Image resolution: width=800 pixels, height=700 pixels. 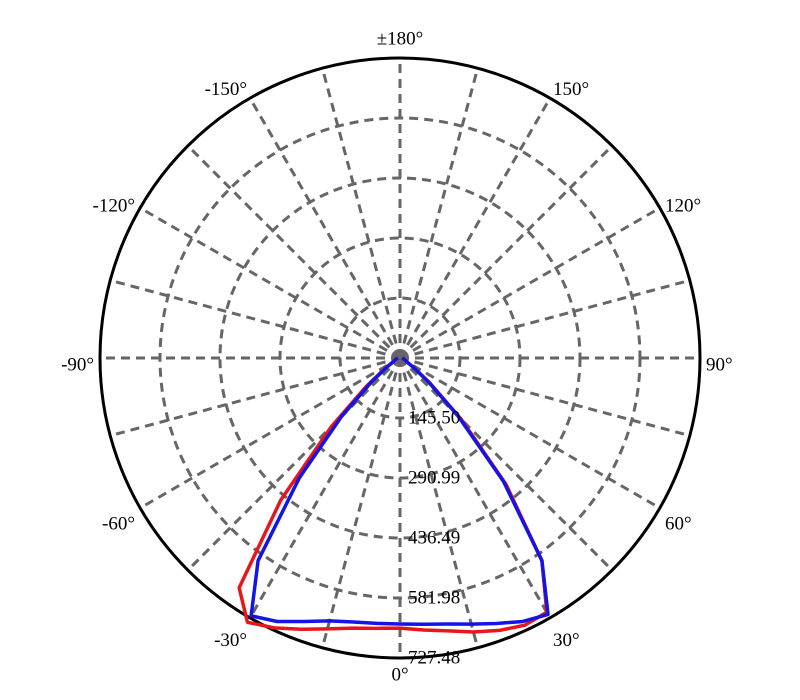 What do you see at coordinates (566, 640) in the screenshot?
I see `angle-tick-label: 30°` at bounding box center [566, 640].